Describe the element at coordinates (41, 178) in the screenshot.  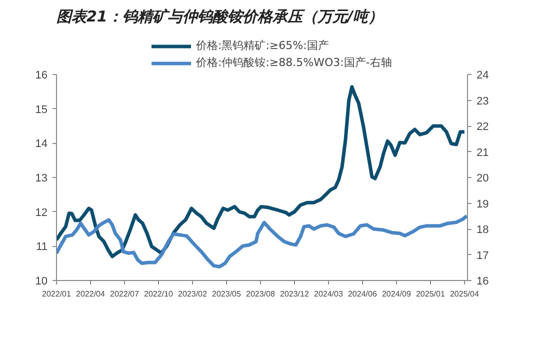
I see `y-tick-label: 13` at that location.